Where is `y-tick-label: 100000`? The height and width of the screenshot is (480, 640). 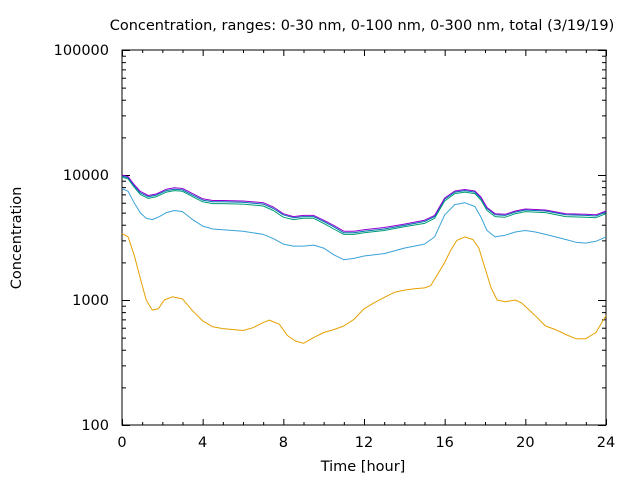
y-tick-label: 100000 is located at coordinates (81, 51).